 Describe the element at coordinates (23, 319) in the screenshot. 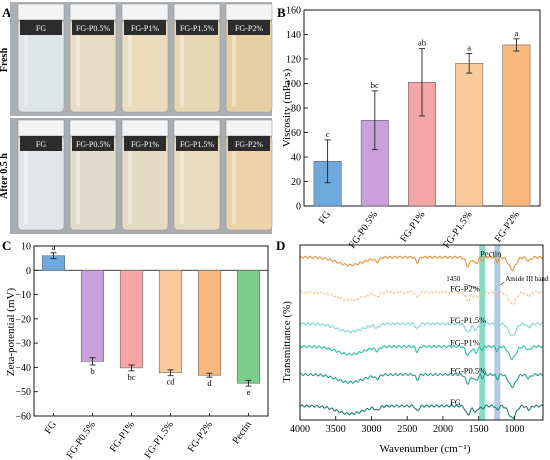

I see `y-tick-label: −20` at that location.